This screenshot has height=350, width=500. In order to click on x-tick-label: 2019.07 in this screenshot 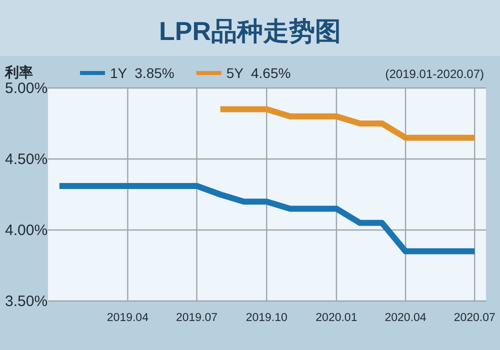, I will do `click(197, 318)`.